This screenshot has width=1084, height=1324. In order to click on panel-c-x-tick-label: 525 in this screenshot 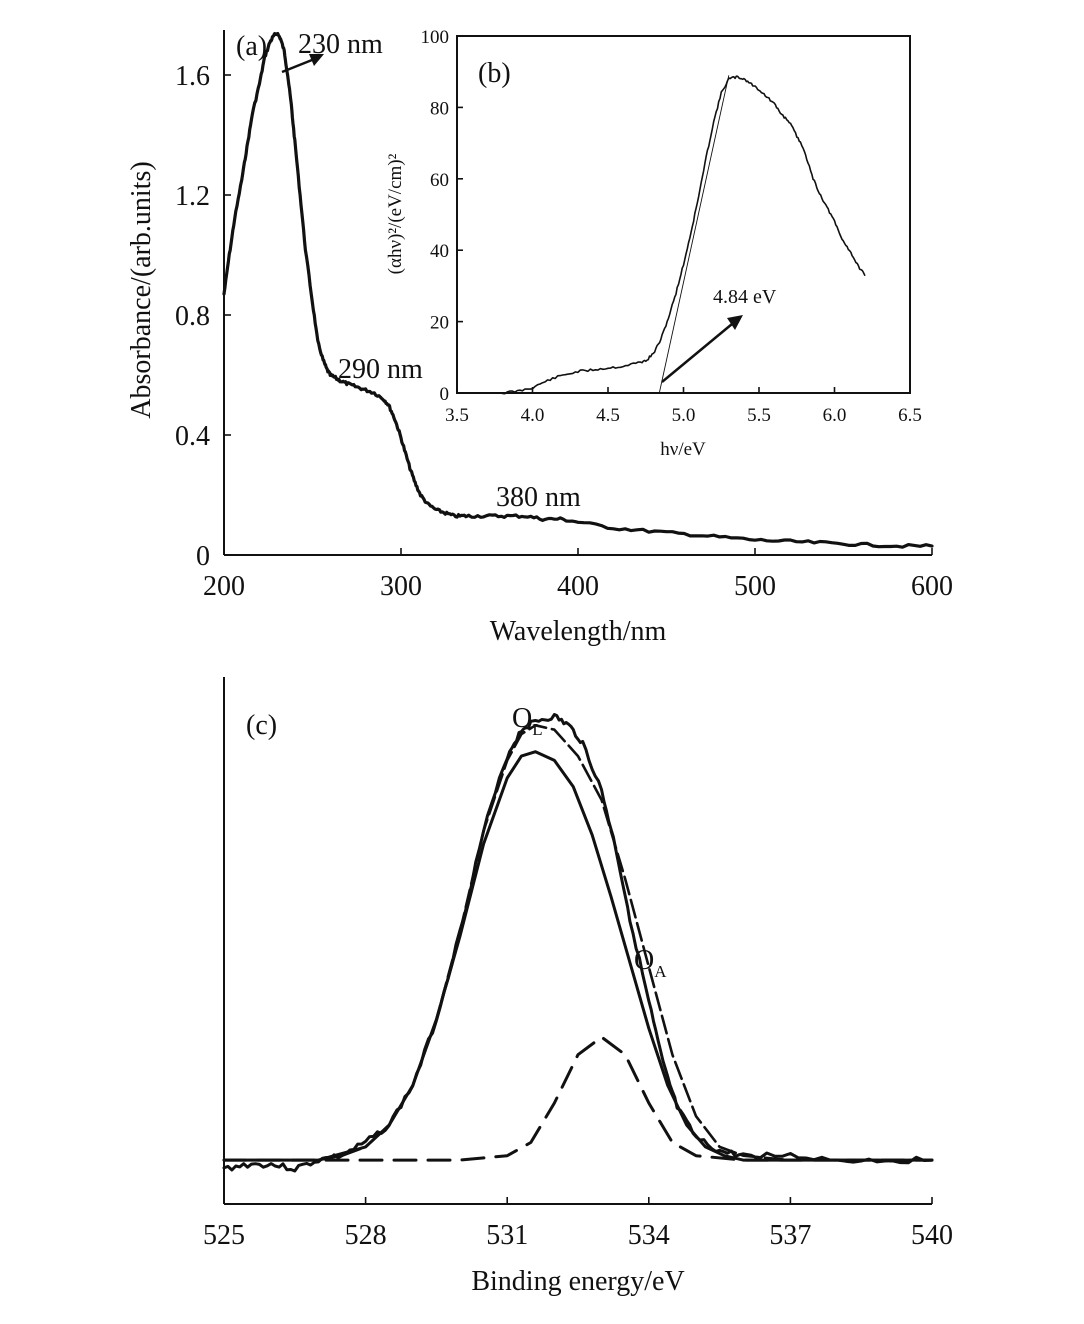, I will do `click(224, 1235)`.